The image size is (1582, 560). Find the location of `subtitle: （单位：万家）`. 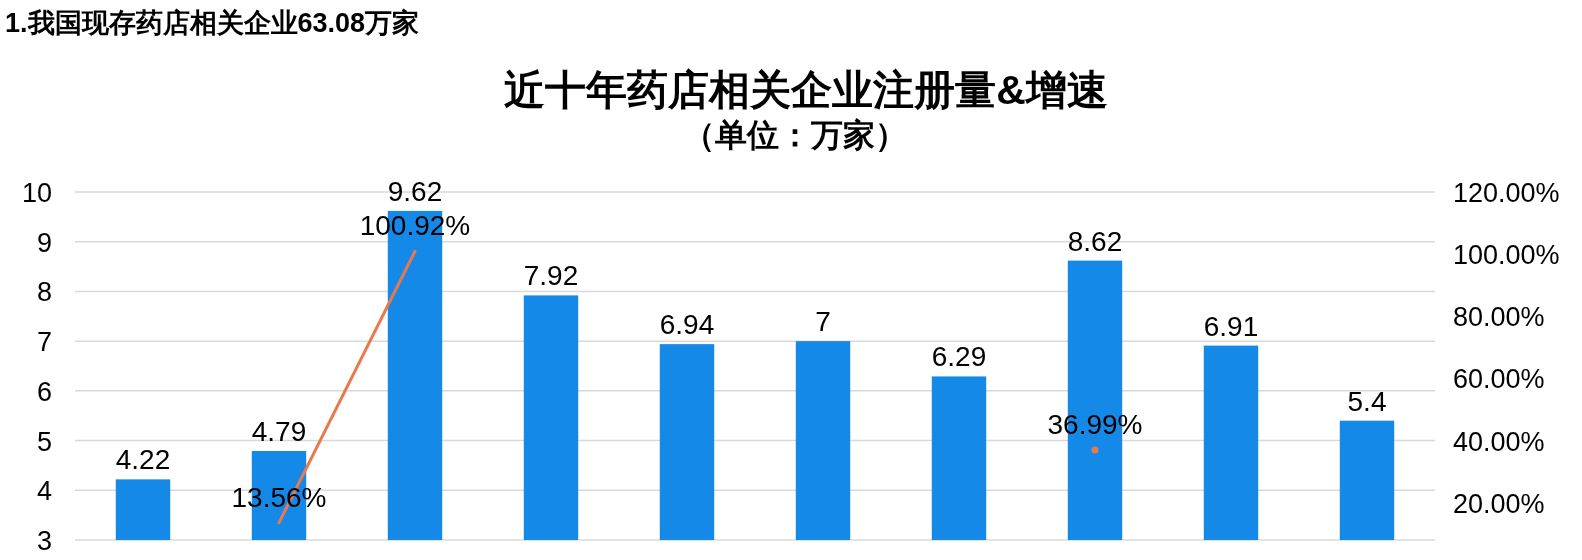

subtitle: （单位：万家） is located at coordinates (795, 135).